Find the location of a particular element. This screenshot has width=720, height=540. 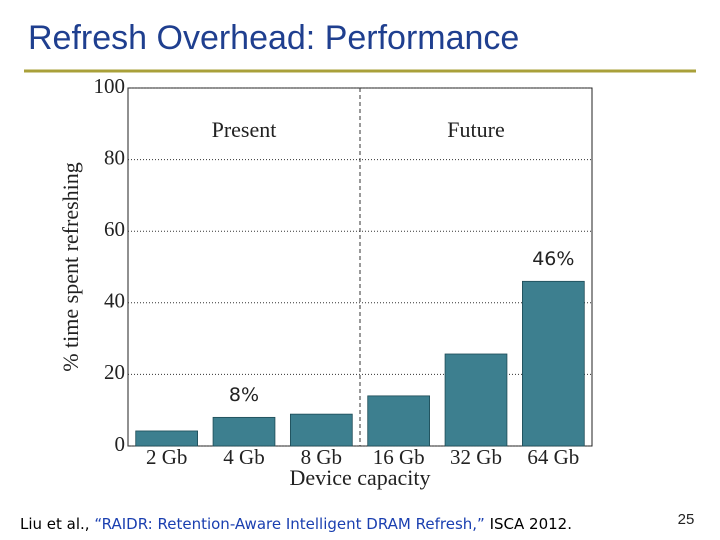

era-label: Future is located at coordinates (475, 129).